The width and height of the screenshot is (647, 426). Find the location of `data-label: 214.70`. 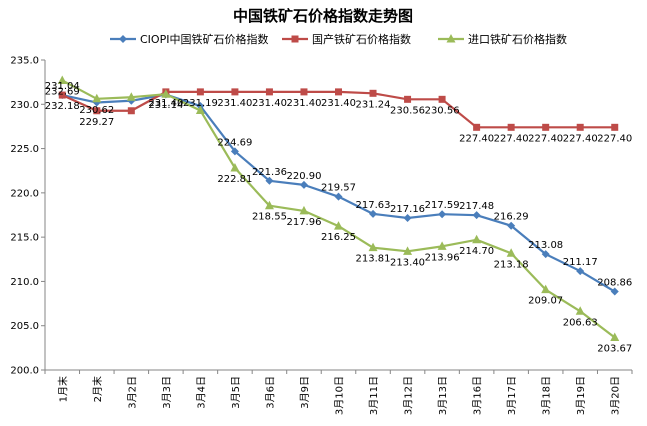

data-label: 214.70 is located at coordinates (476, 251).